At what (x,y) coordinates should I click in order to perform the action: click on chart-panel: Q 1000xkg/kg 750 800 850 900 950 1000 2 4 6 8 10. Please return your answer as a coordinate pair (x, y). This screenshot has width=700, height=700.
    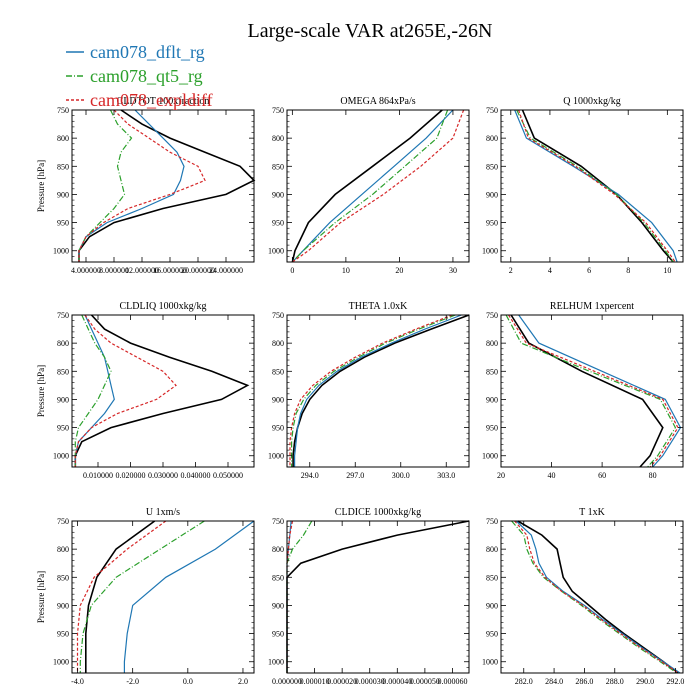
    Looking at the image, I should click on (583, 185).